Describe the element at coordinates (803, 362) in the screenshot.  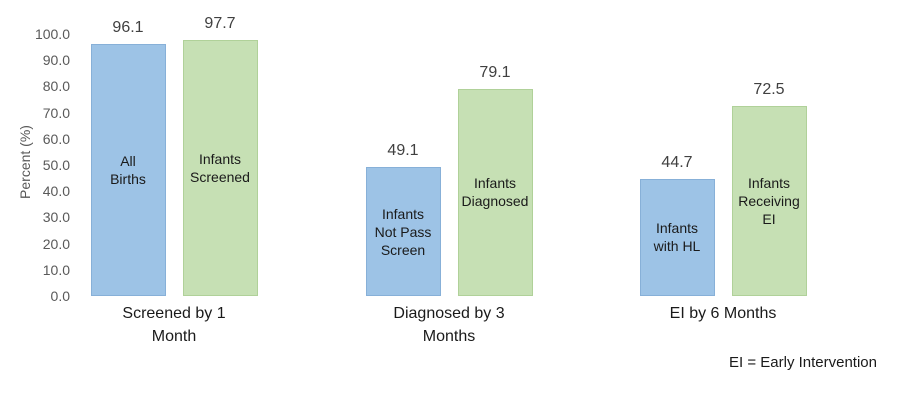
I see `footnote: EI = Early Intervention` at that location.